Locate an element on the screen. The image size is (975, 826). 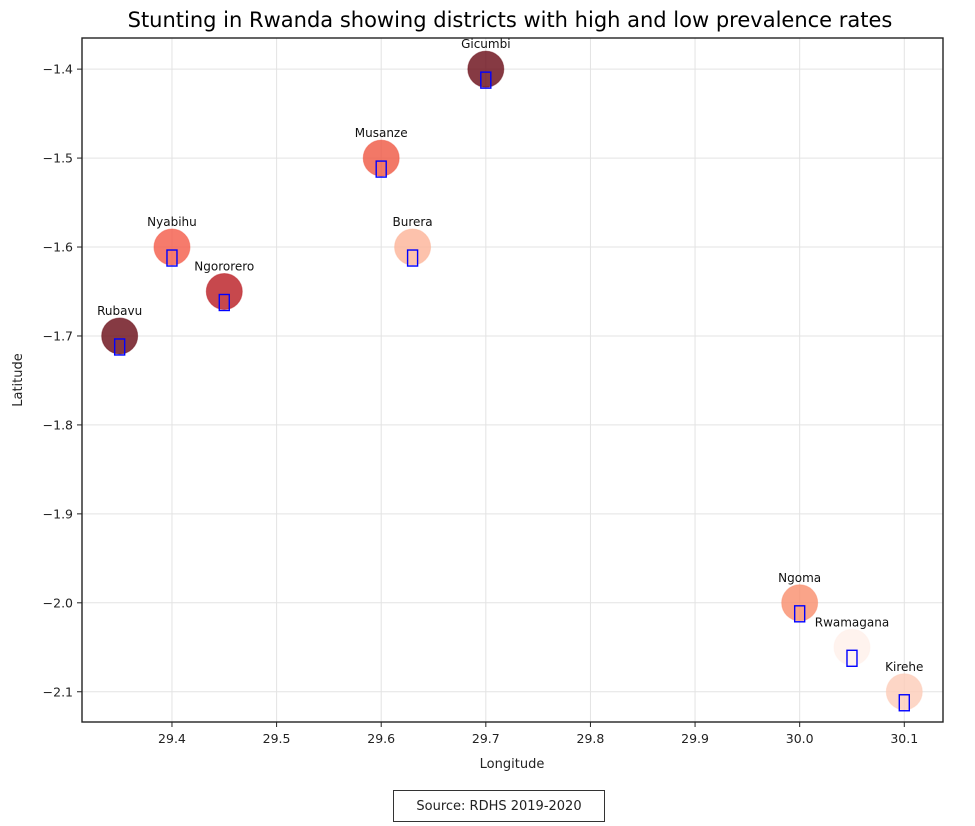
point-label: Rwamagana is located at coordinates (852, 622).